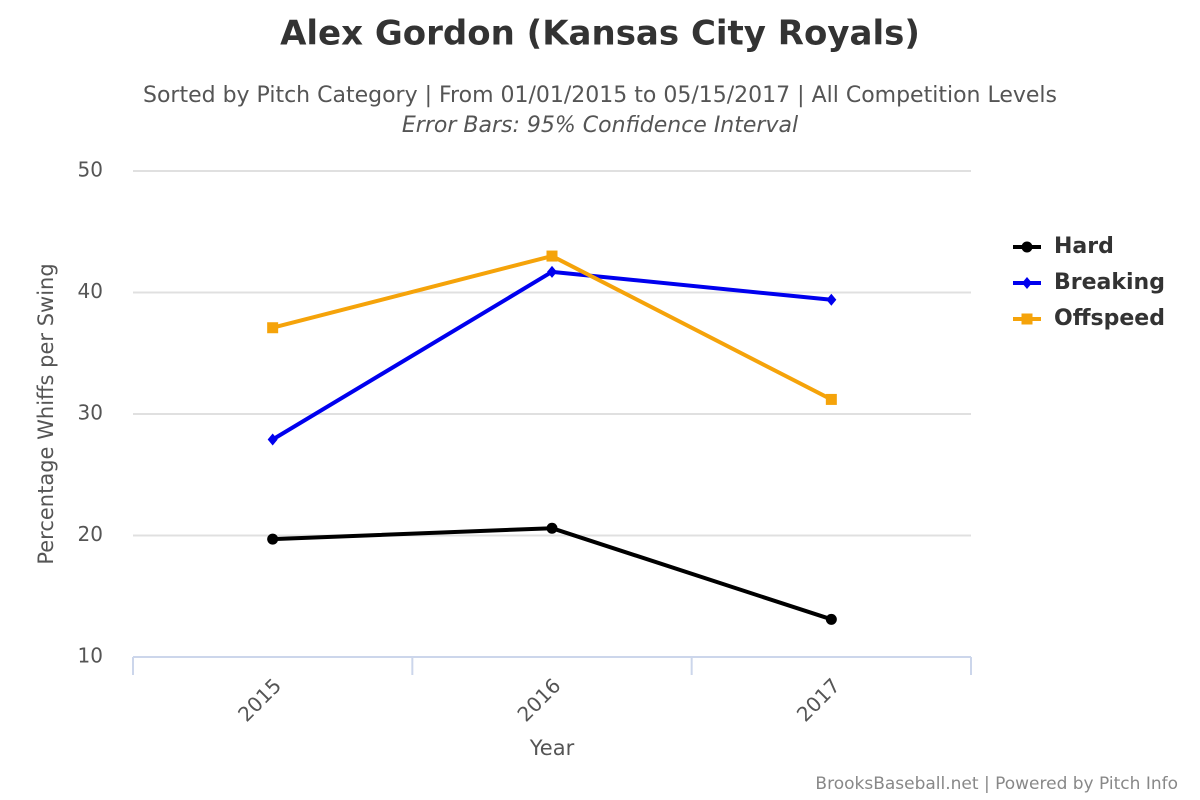  What do you see at coordinates (1084, 246) in the screenshot?
I see `legend-label: Hard` at bounding box center [1084, 246].